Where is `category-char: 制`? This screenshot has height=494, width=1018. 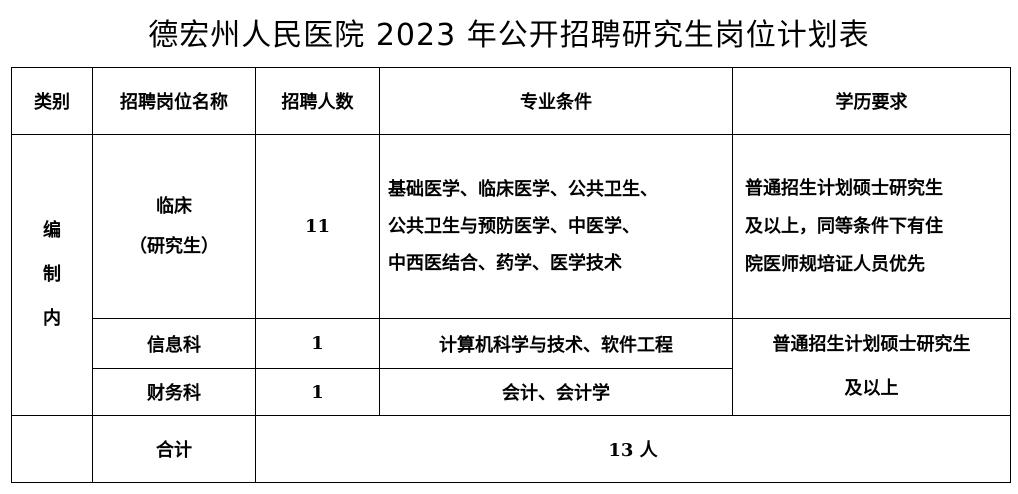
category-char: 制 is located at coordinates (52, 274).